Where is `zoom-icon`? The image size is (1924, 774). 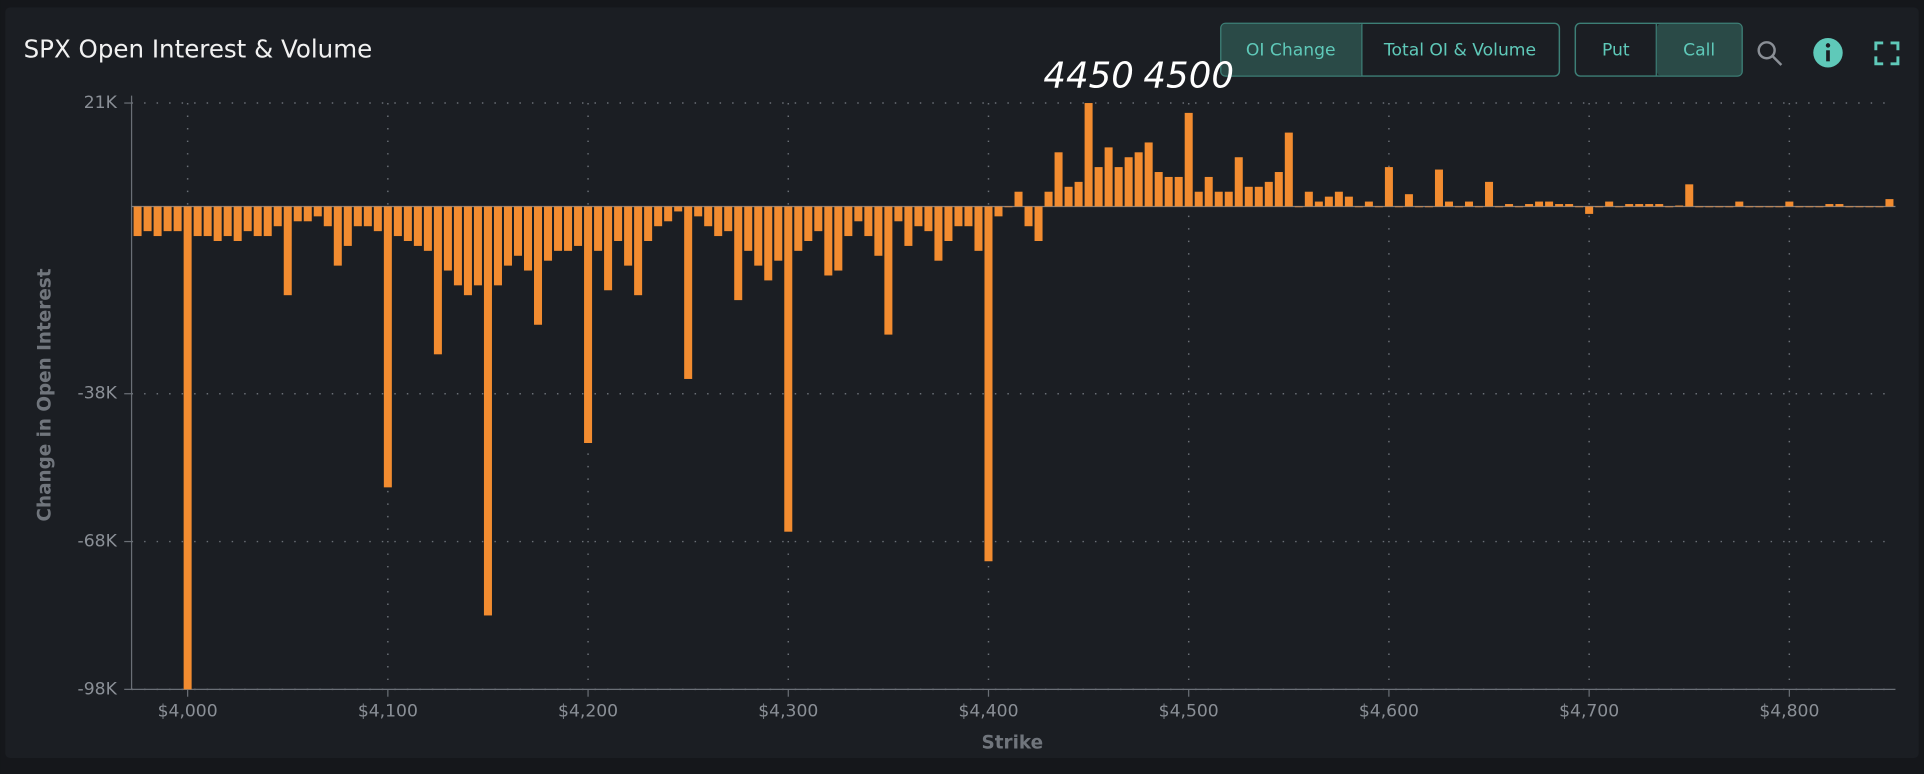 zoom-icon is located at coordinates (1770, 53).